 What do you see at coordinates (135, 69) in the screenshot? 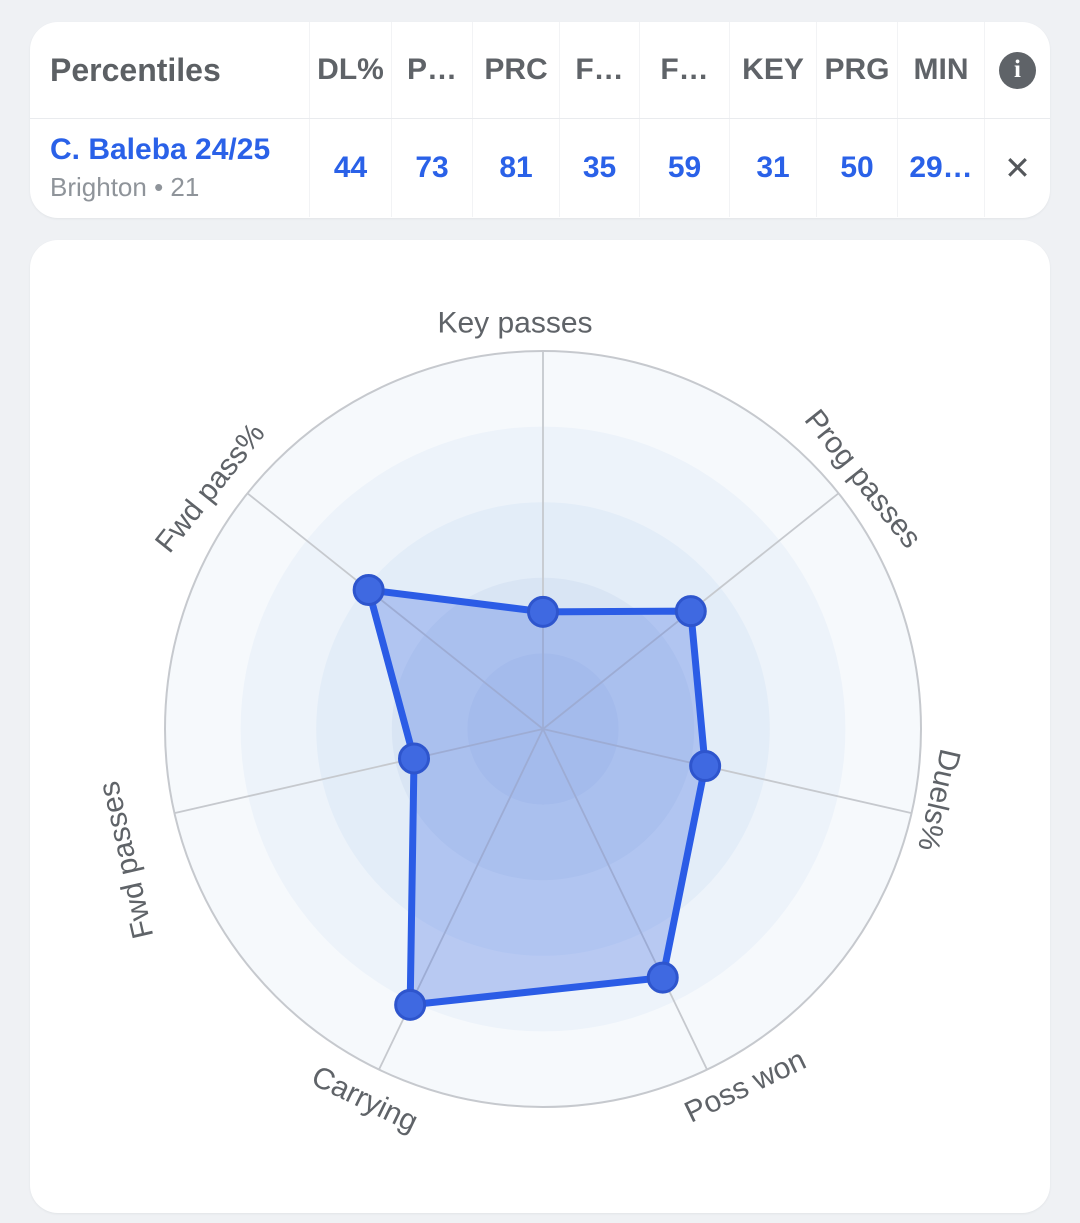
I see `table-title: Percentiles` at bounding box center [135, 69].